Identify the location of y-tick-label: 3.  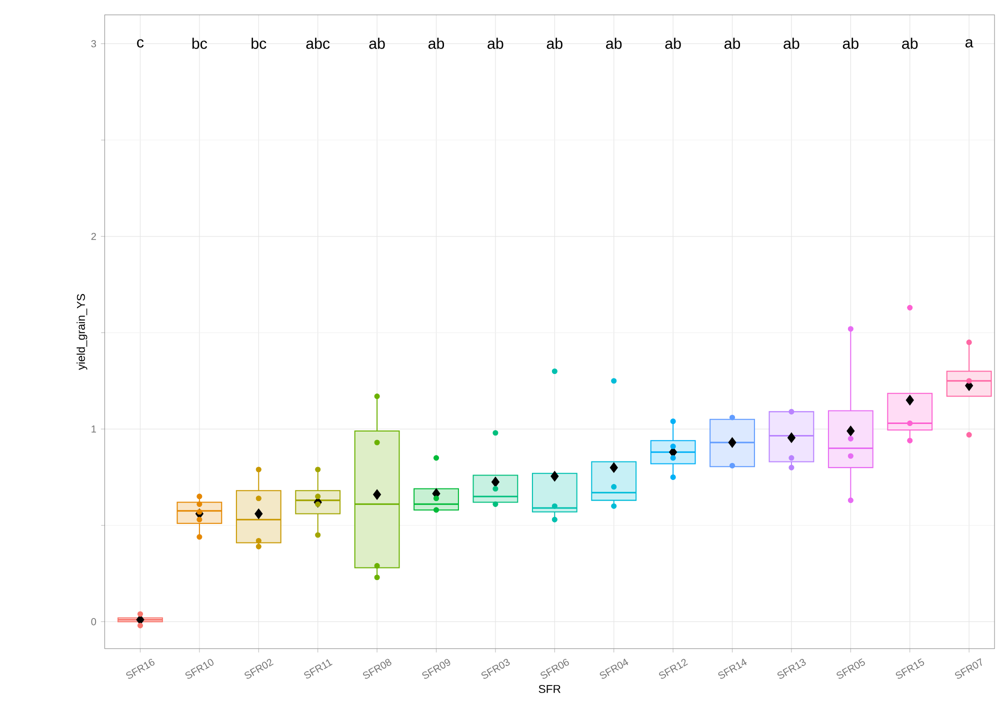
(93, 44).